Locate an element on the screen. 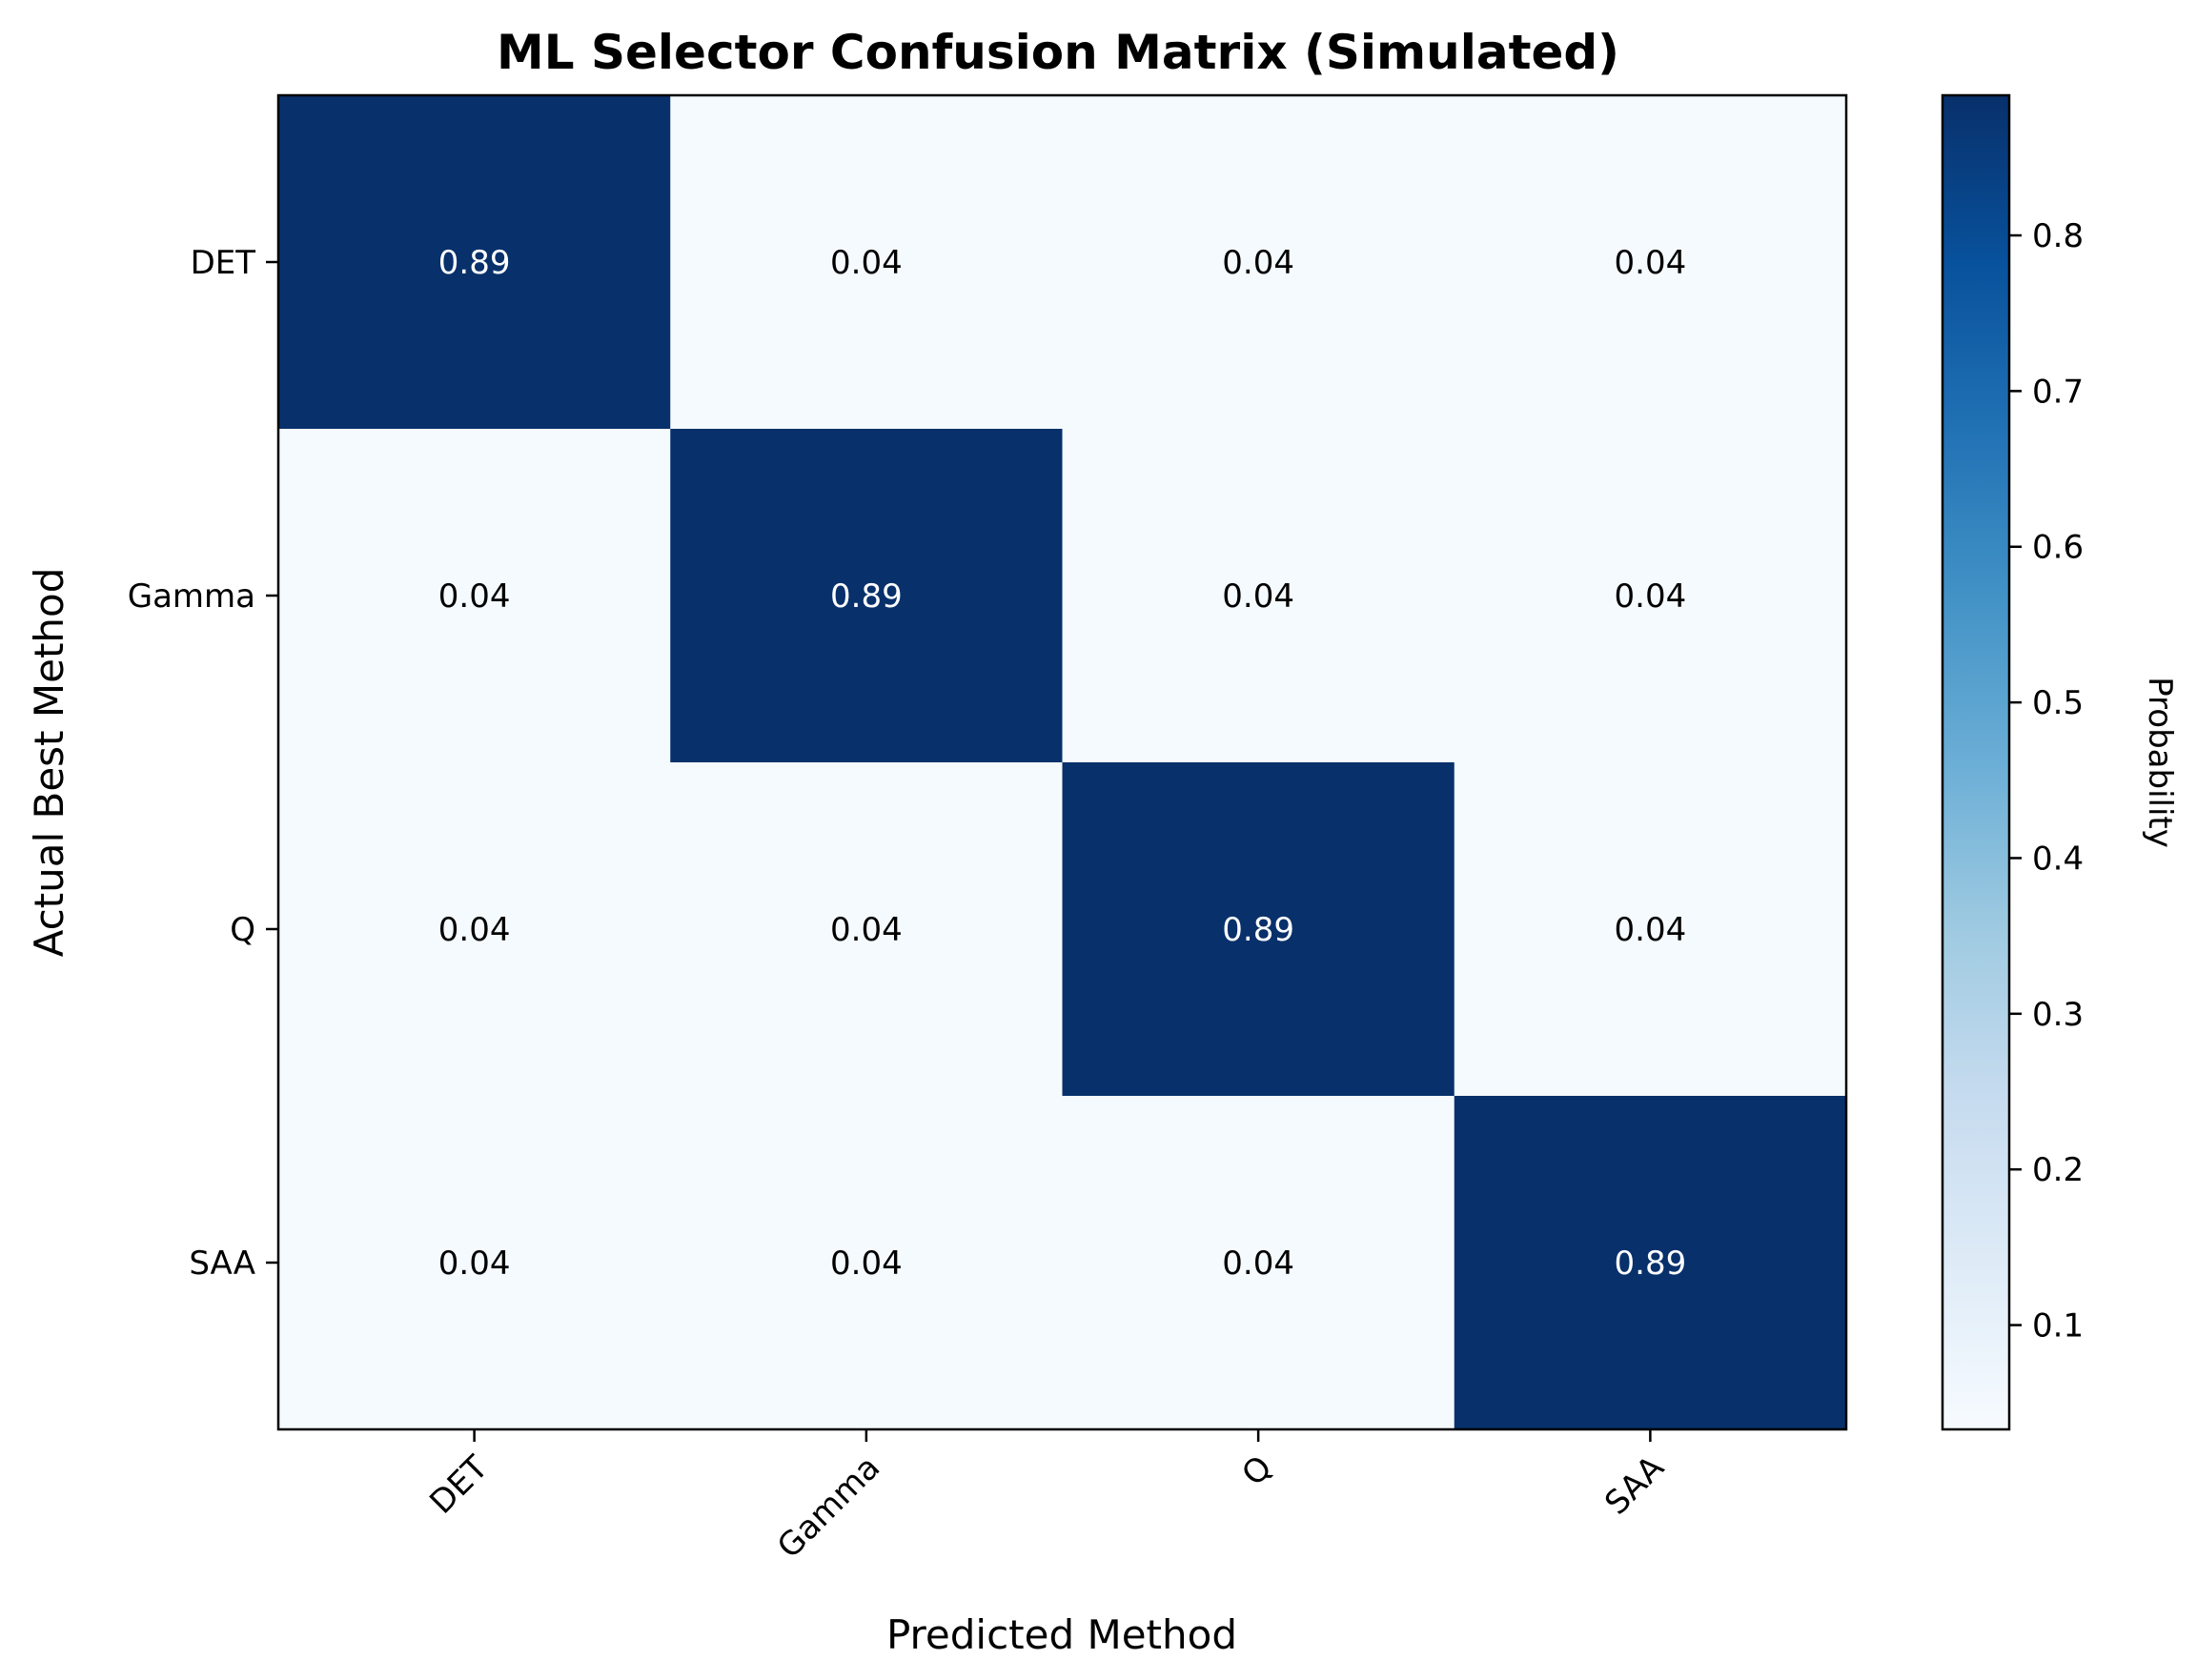 The width and height of the screenshot is (2197, 1680). x-tick-label: SAA is located at coordinates (1634, 1485).